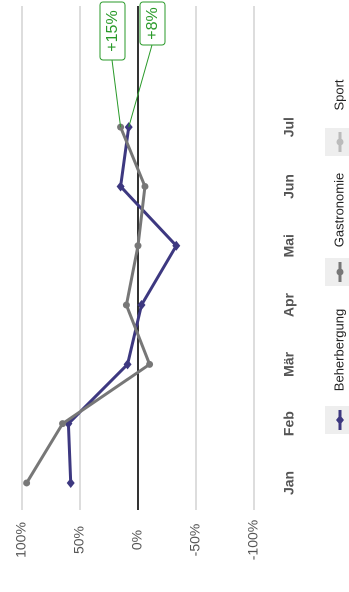  I want to click on annotation-text: +15%, so click(112, 30).